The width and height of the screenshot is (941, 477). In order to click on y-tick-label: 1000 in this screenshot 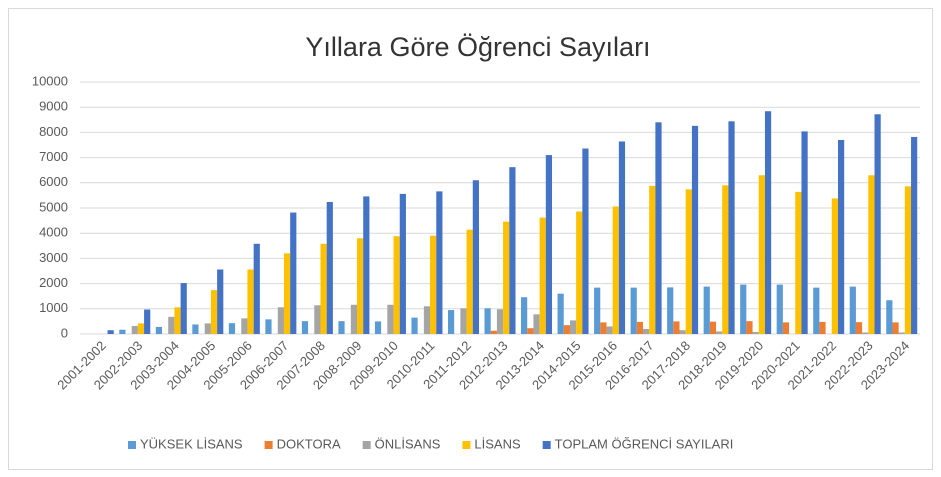, I will do `click(53, 307)`.